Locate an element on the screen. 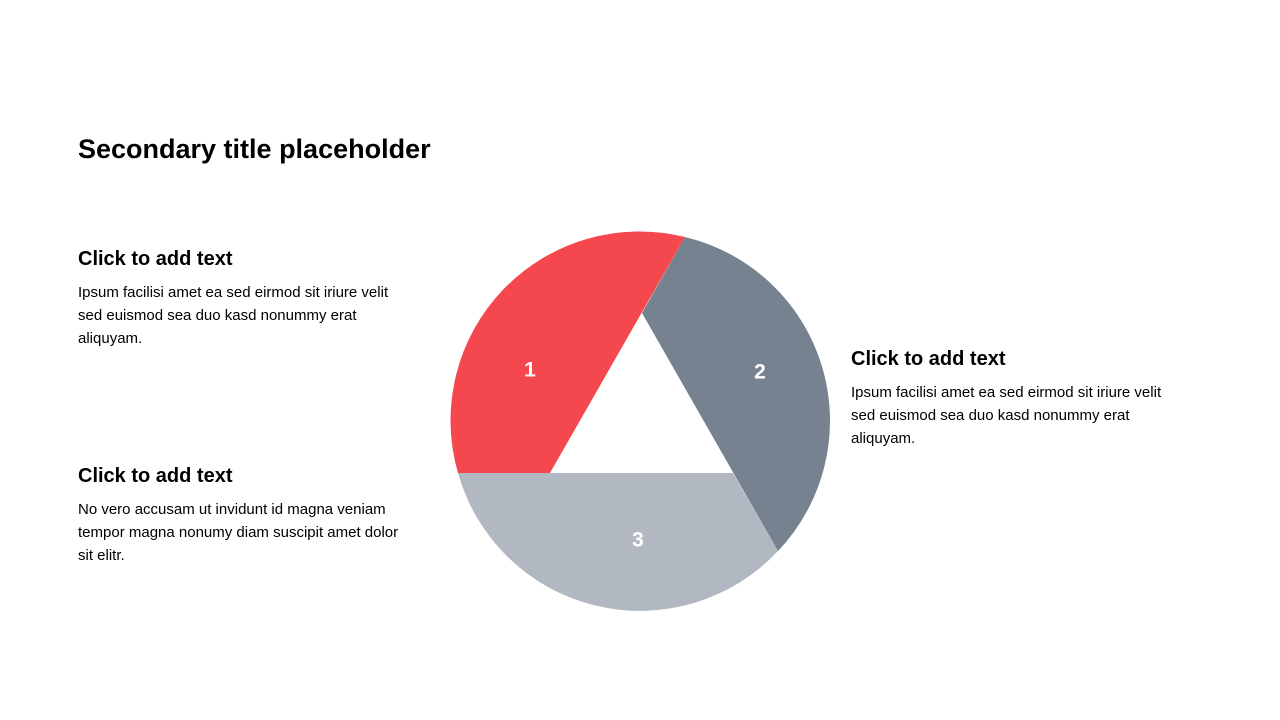  slide-title: Secondary title placeholder is located at coordinates (254, 149).